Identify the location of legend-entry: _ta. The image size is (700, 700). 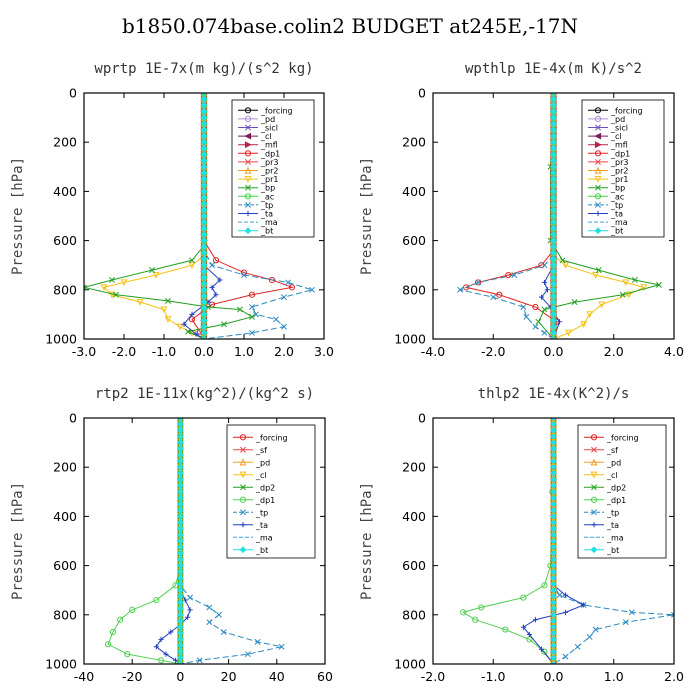
(261, 525).